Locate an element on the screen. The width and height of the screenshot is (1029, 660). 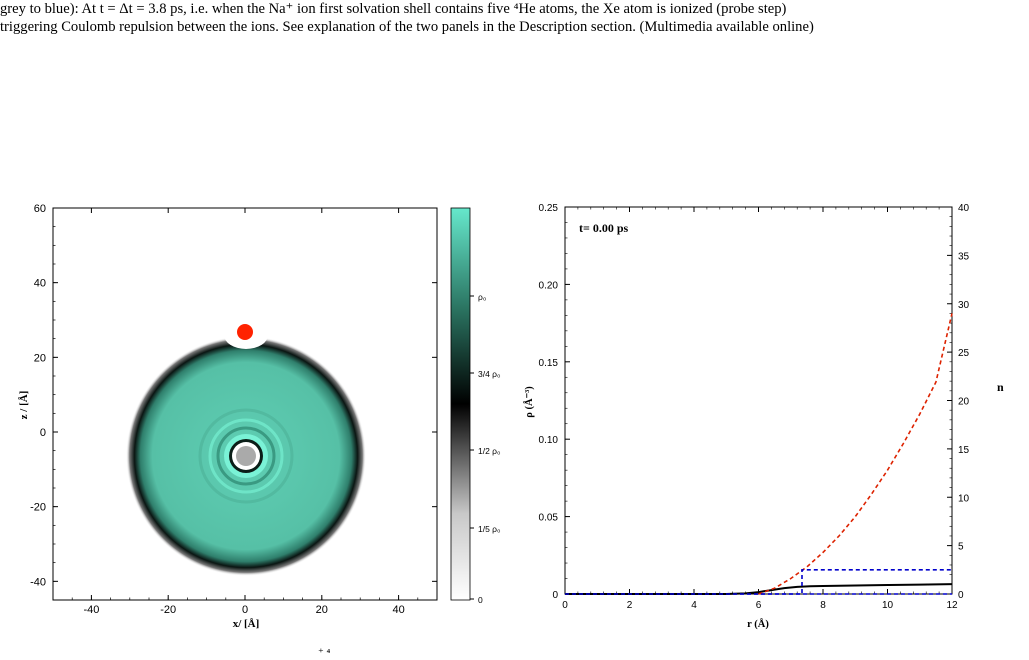
next-caption-fragment: ⁺ ⁴ is located at coordinates (324, 653).